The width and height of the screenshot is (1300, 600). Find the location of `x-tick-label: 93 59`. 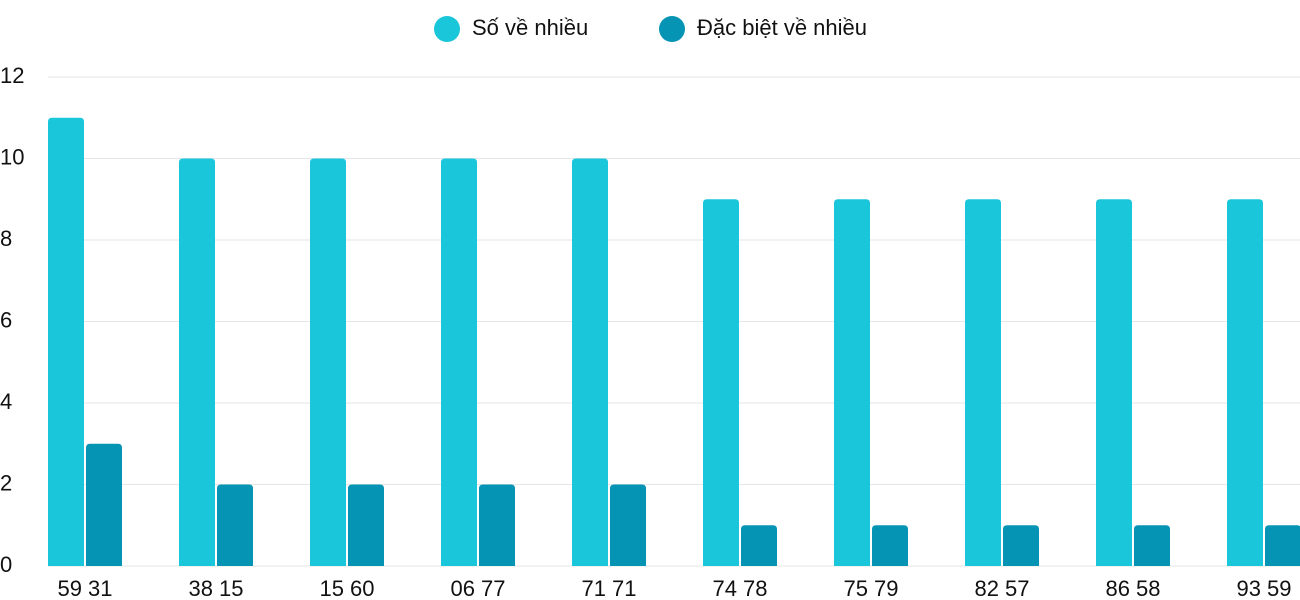

x-tick-label: 93 59 is located at coordinates (1263, 588).